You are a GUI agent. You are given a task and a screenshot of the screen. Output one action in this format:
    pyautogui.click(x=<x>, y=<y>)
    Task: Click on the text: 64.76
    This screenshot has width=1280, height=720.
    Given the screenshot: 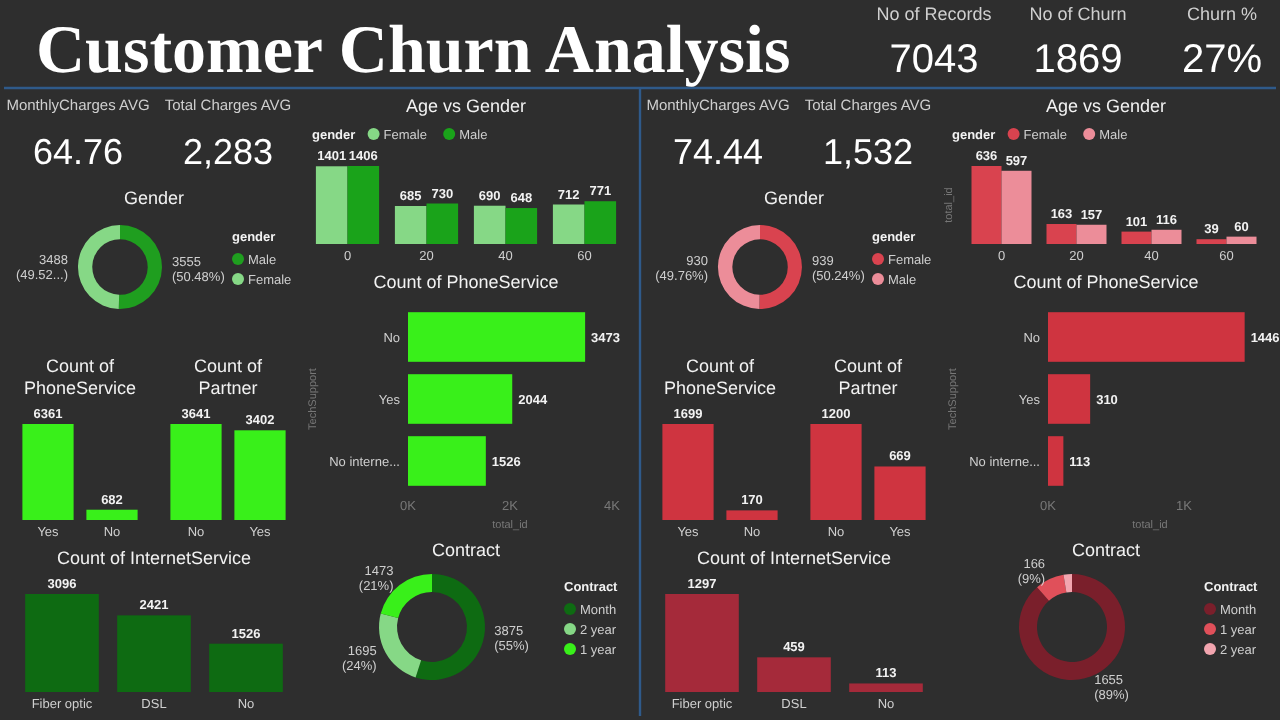 What is the action you would take?
    pyautogui.click(x=78, y=152)
    